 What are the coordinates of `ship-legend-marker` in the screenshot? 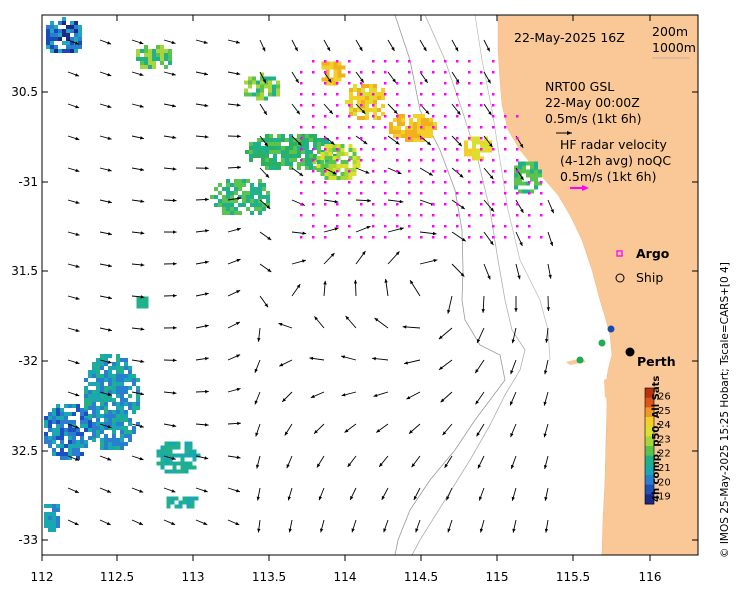 It's located at (620, 278).